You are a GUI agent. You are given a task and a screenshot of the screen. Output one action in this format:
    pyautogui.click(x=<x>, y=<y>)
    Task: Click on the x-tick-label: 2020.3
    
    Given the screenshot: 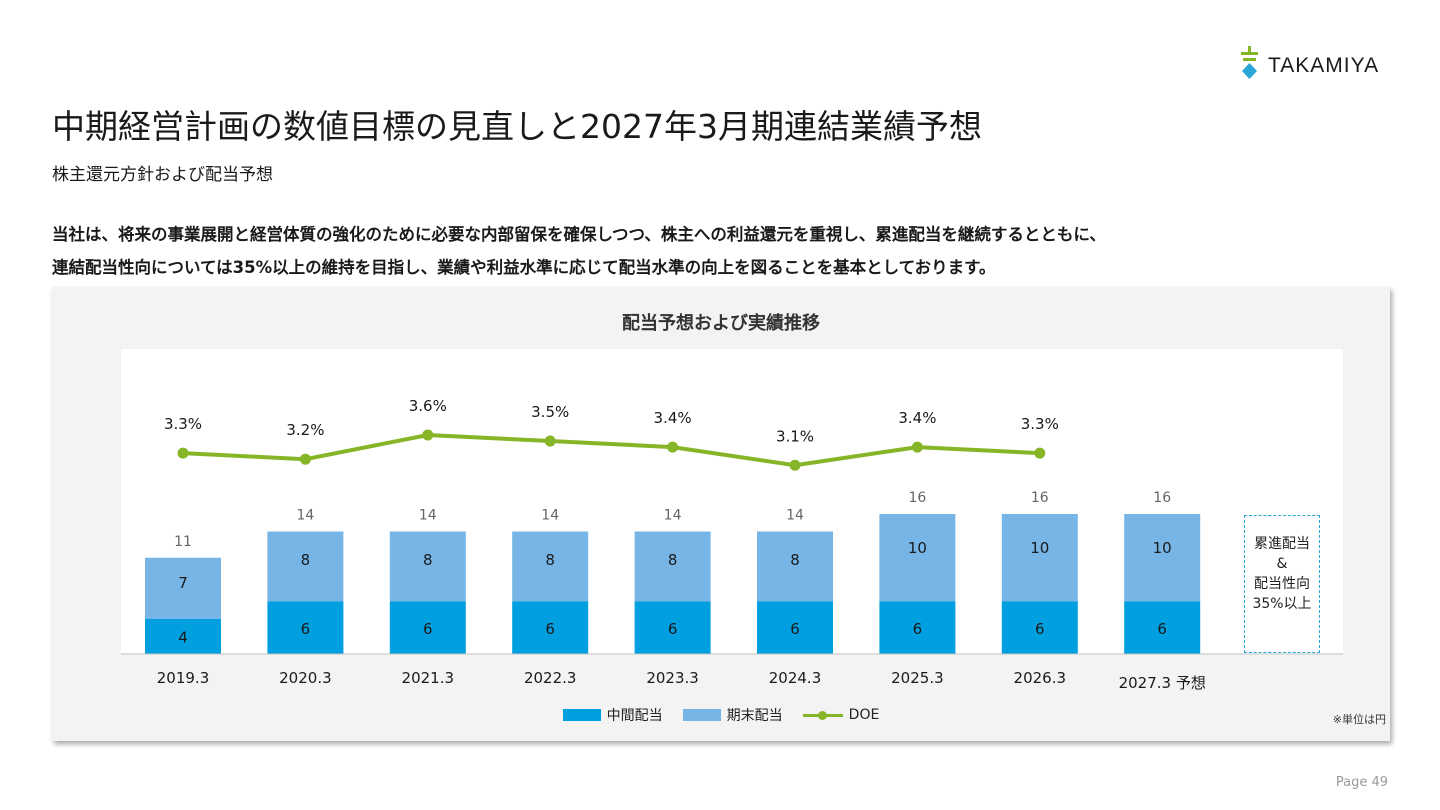 What is the action you would take?
    pyautogui.click(x=305, y=678)
    